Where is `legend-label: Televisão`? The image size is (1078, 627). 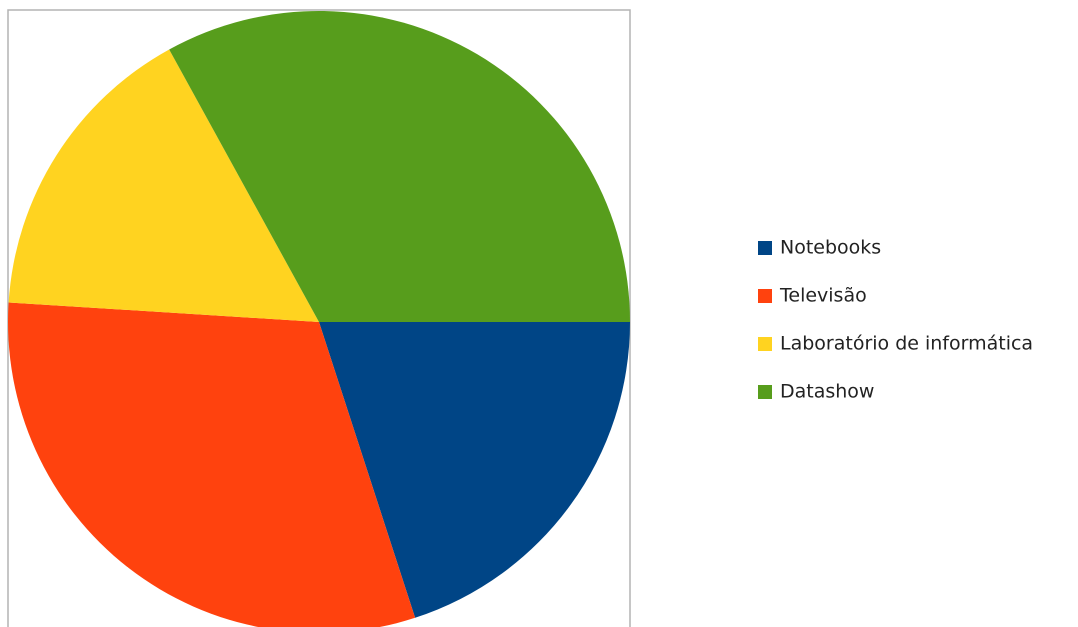
legend-label: Televisão is located at coordinates (823, 296).